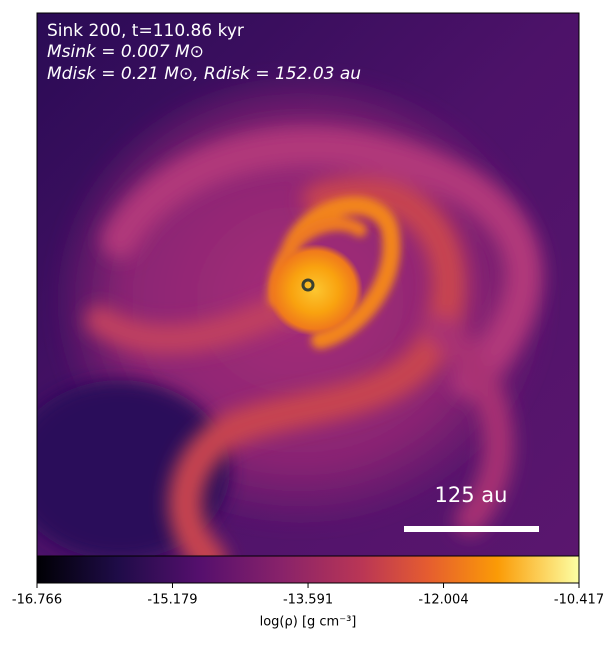 The width and height of the screenshot is (615, 648). I want to click on annotation: Msink = 0.007 M⊙, so click(125, 52).